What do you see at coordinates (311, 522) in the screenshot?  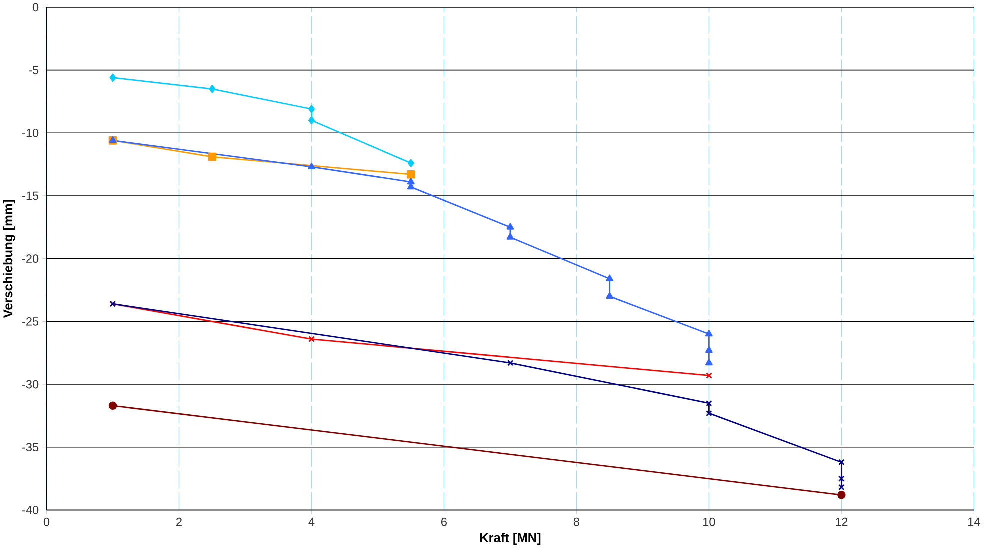 I see `x-tick-label: 4` at bounding box center [311, 522].